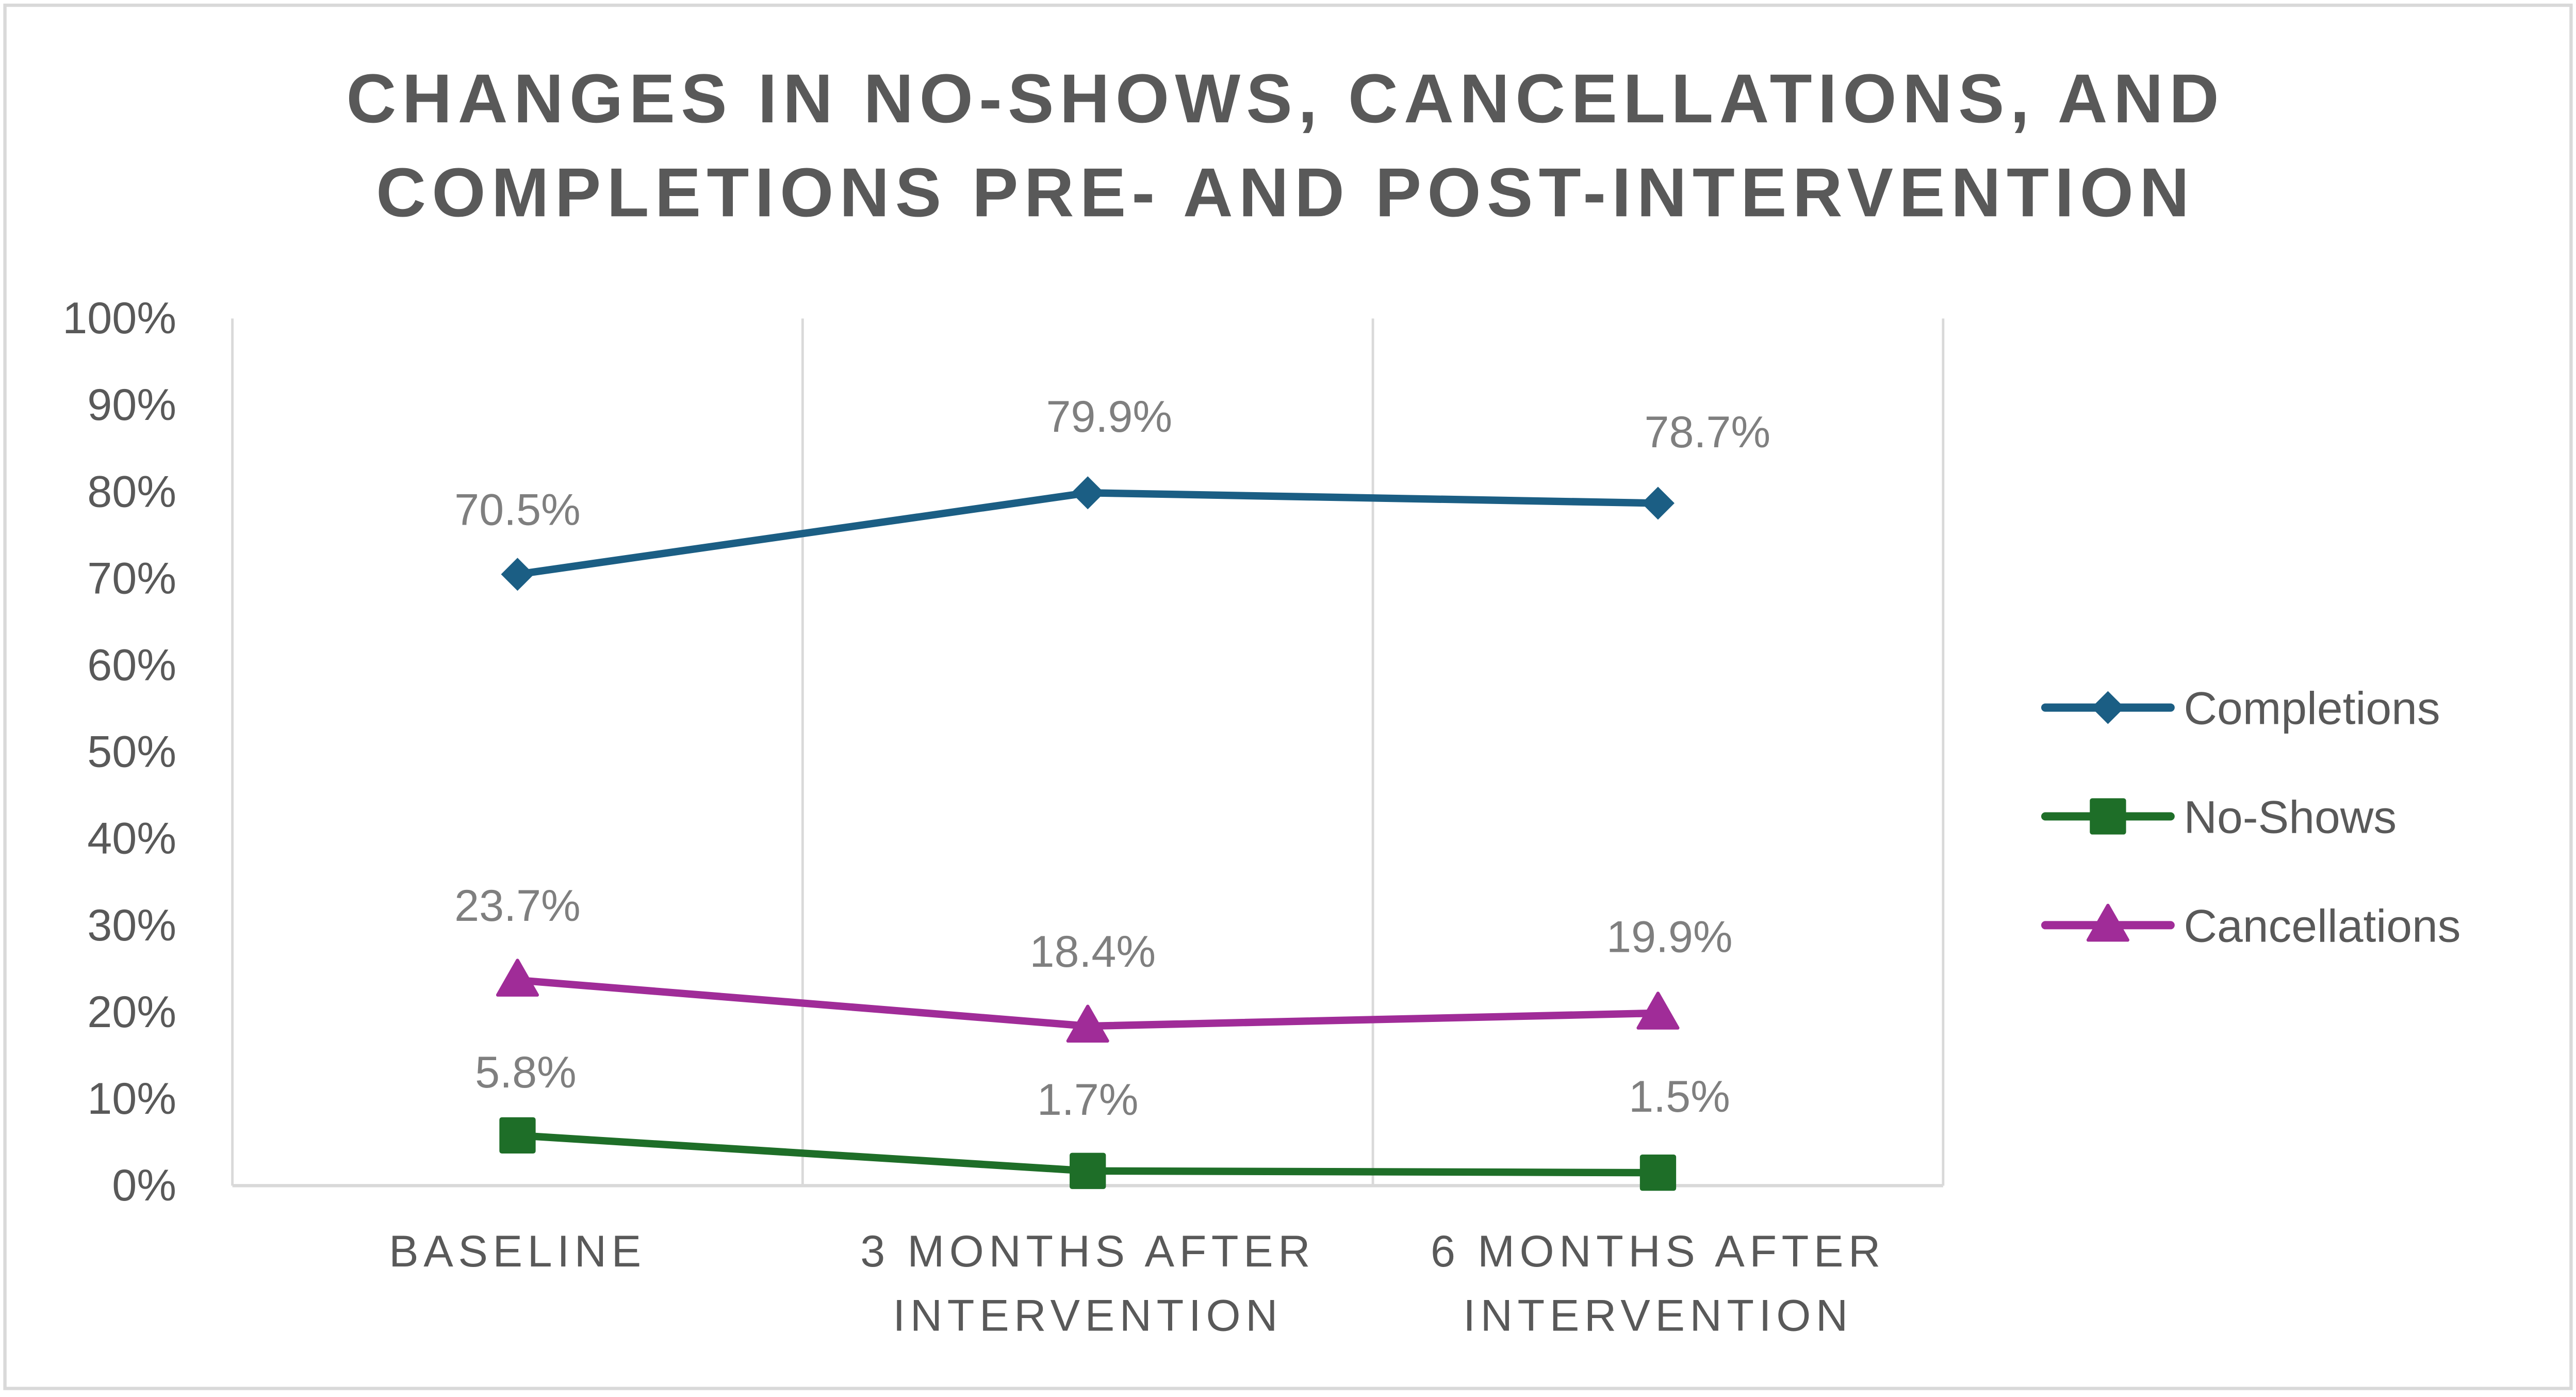  Describe the element at coordinates (131, 839) in the screenshot. I see `y-tick-label: 40%` at that location.